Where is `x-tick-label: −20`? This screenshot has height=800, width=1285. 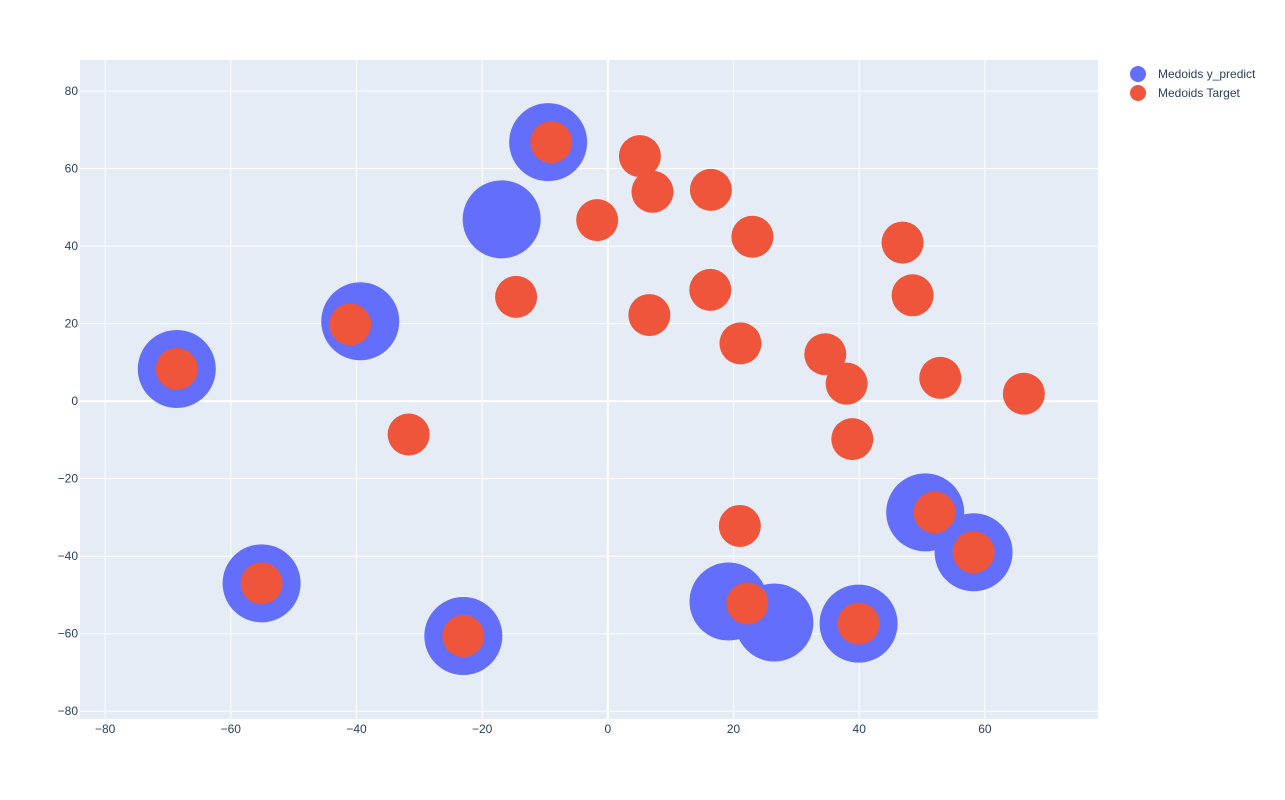
x-tick-label: −20 is located at coordinates (482, 729).